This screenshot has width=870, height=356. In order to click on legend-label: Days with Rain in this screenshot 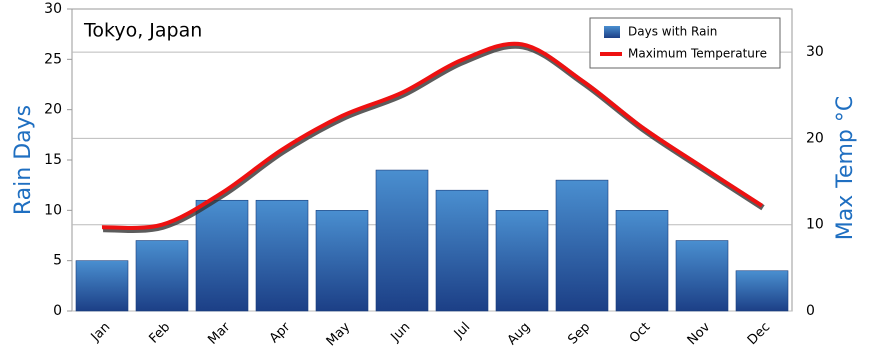, I will do `click(672, 32)`.